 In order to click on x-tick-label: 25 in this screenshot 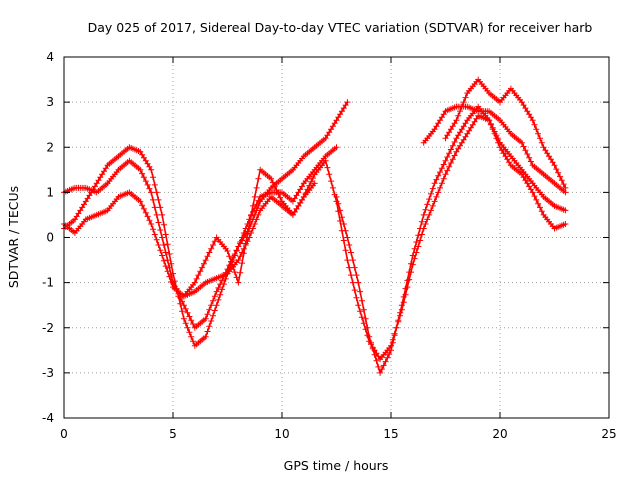, I will do `click(608, 434)`.